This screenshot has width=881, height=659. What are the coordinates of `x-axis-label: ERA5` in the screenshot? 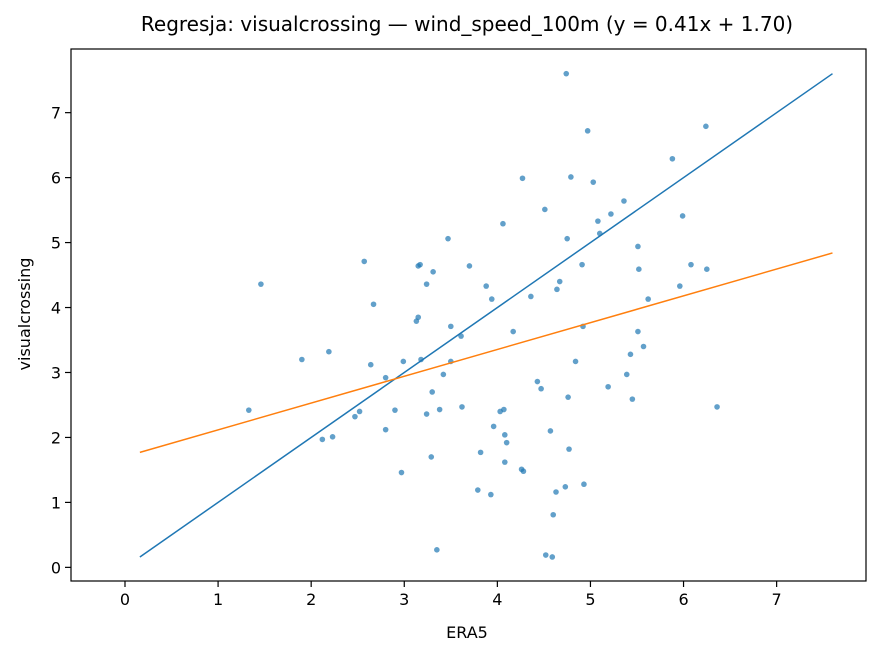 It's located at (467, 632).